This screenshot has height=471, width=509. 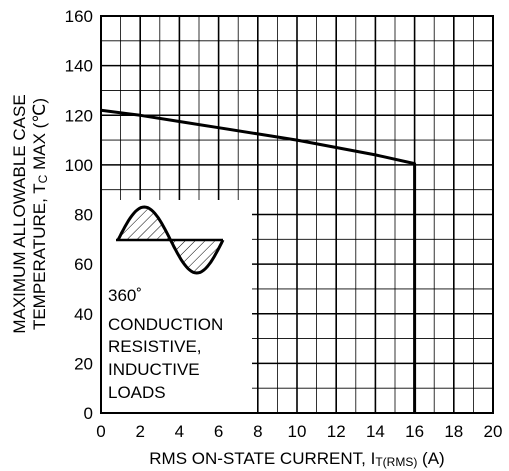 I want to click on y-tick-label: 120, so click(x=79, y=115).